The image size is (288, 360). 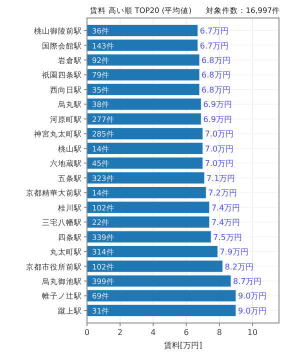 What do you see at coordinates (227, 237) in the screenshot?
I see `data-label: 7.5万円` at bounding box center [227, 237].